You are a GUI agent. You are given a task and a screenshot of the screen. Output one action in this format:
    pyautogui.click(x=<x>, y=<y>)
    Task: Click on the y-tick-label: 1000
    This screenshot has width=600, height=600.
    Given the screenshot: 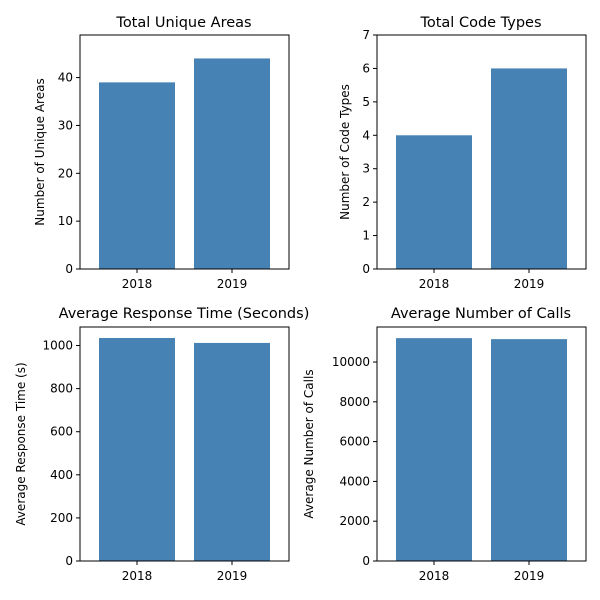 What is the action you would take?
    pyautogui.click(x=57, y=346)
    